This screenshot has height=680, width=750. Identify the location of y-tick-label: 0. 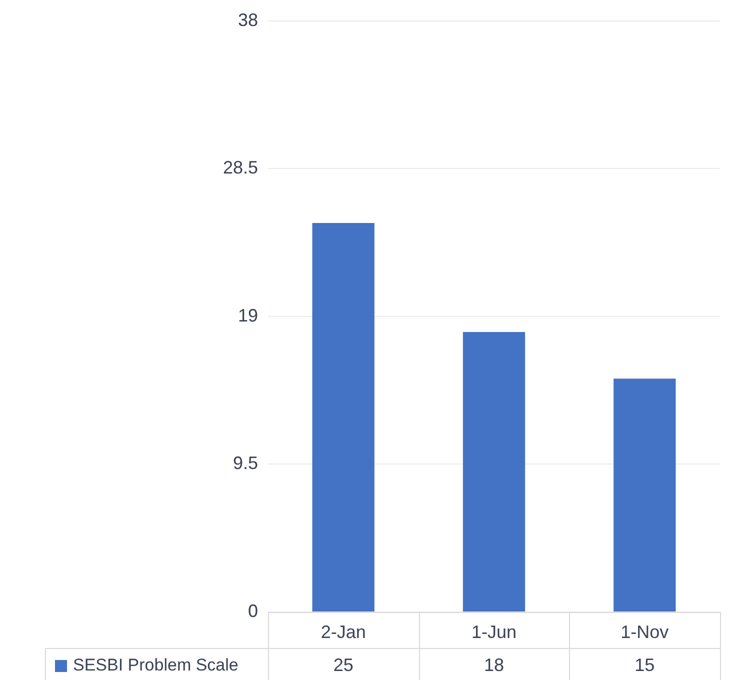
(253, 610).